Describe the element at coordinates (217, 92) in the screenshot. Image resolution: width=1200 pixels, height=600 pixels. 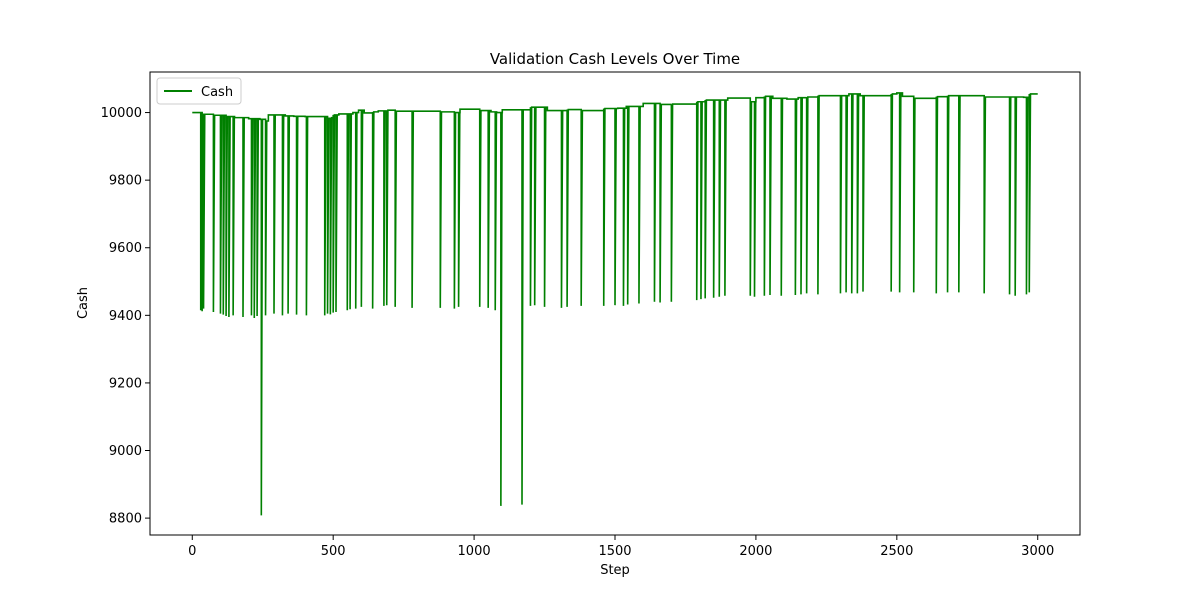
I see `legend-label-cash: Cash` at that location.